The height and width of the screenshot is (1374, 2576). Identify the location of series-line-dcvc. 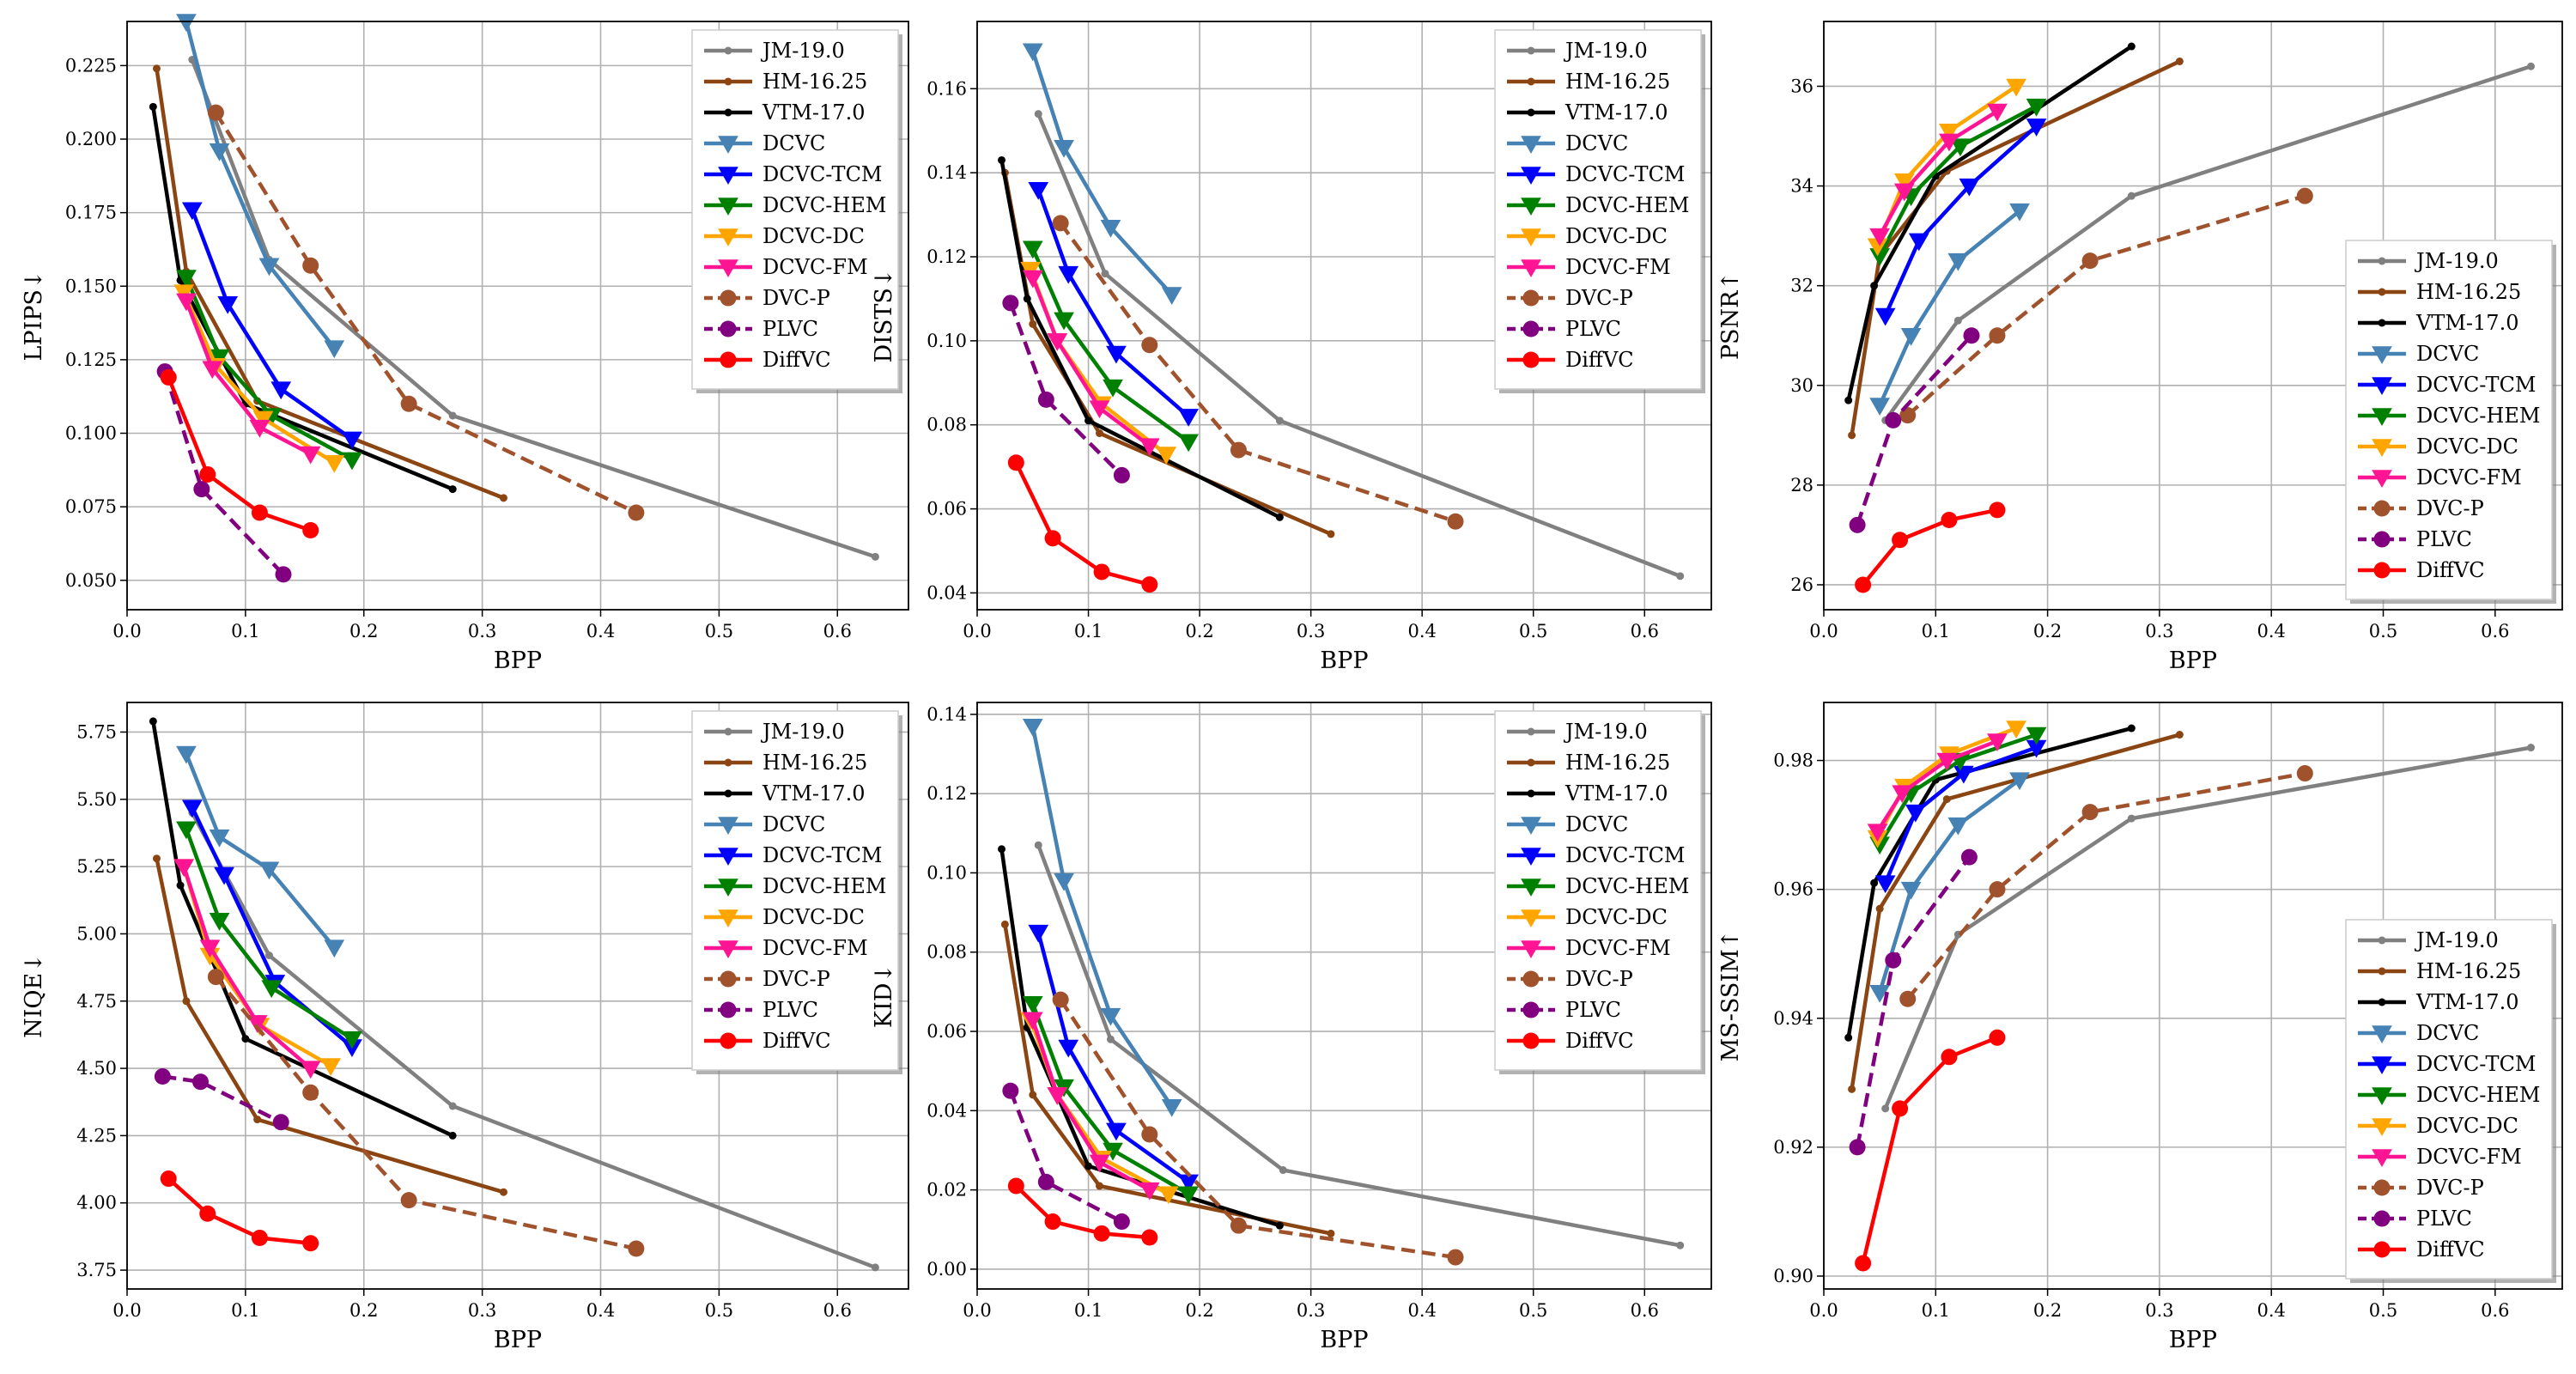
(1949, 886).